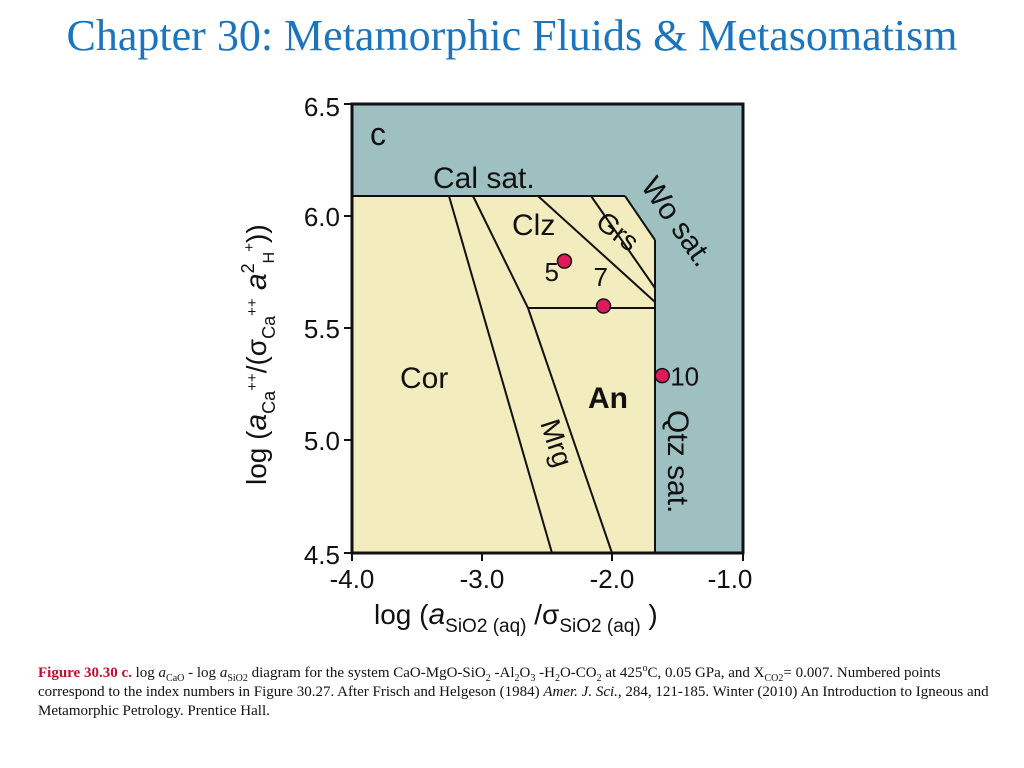 This screenshot has height=768, width=1024. What do you see at coordinates (516, 617) in the screenshot?
I see `x-axis-title: log (aSiO2 (aq) /σSiO2 (aq) )` at bounding box center [516, 617].